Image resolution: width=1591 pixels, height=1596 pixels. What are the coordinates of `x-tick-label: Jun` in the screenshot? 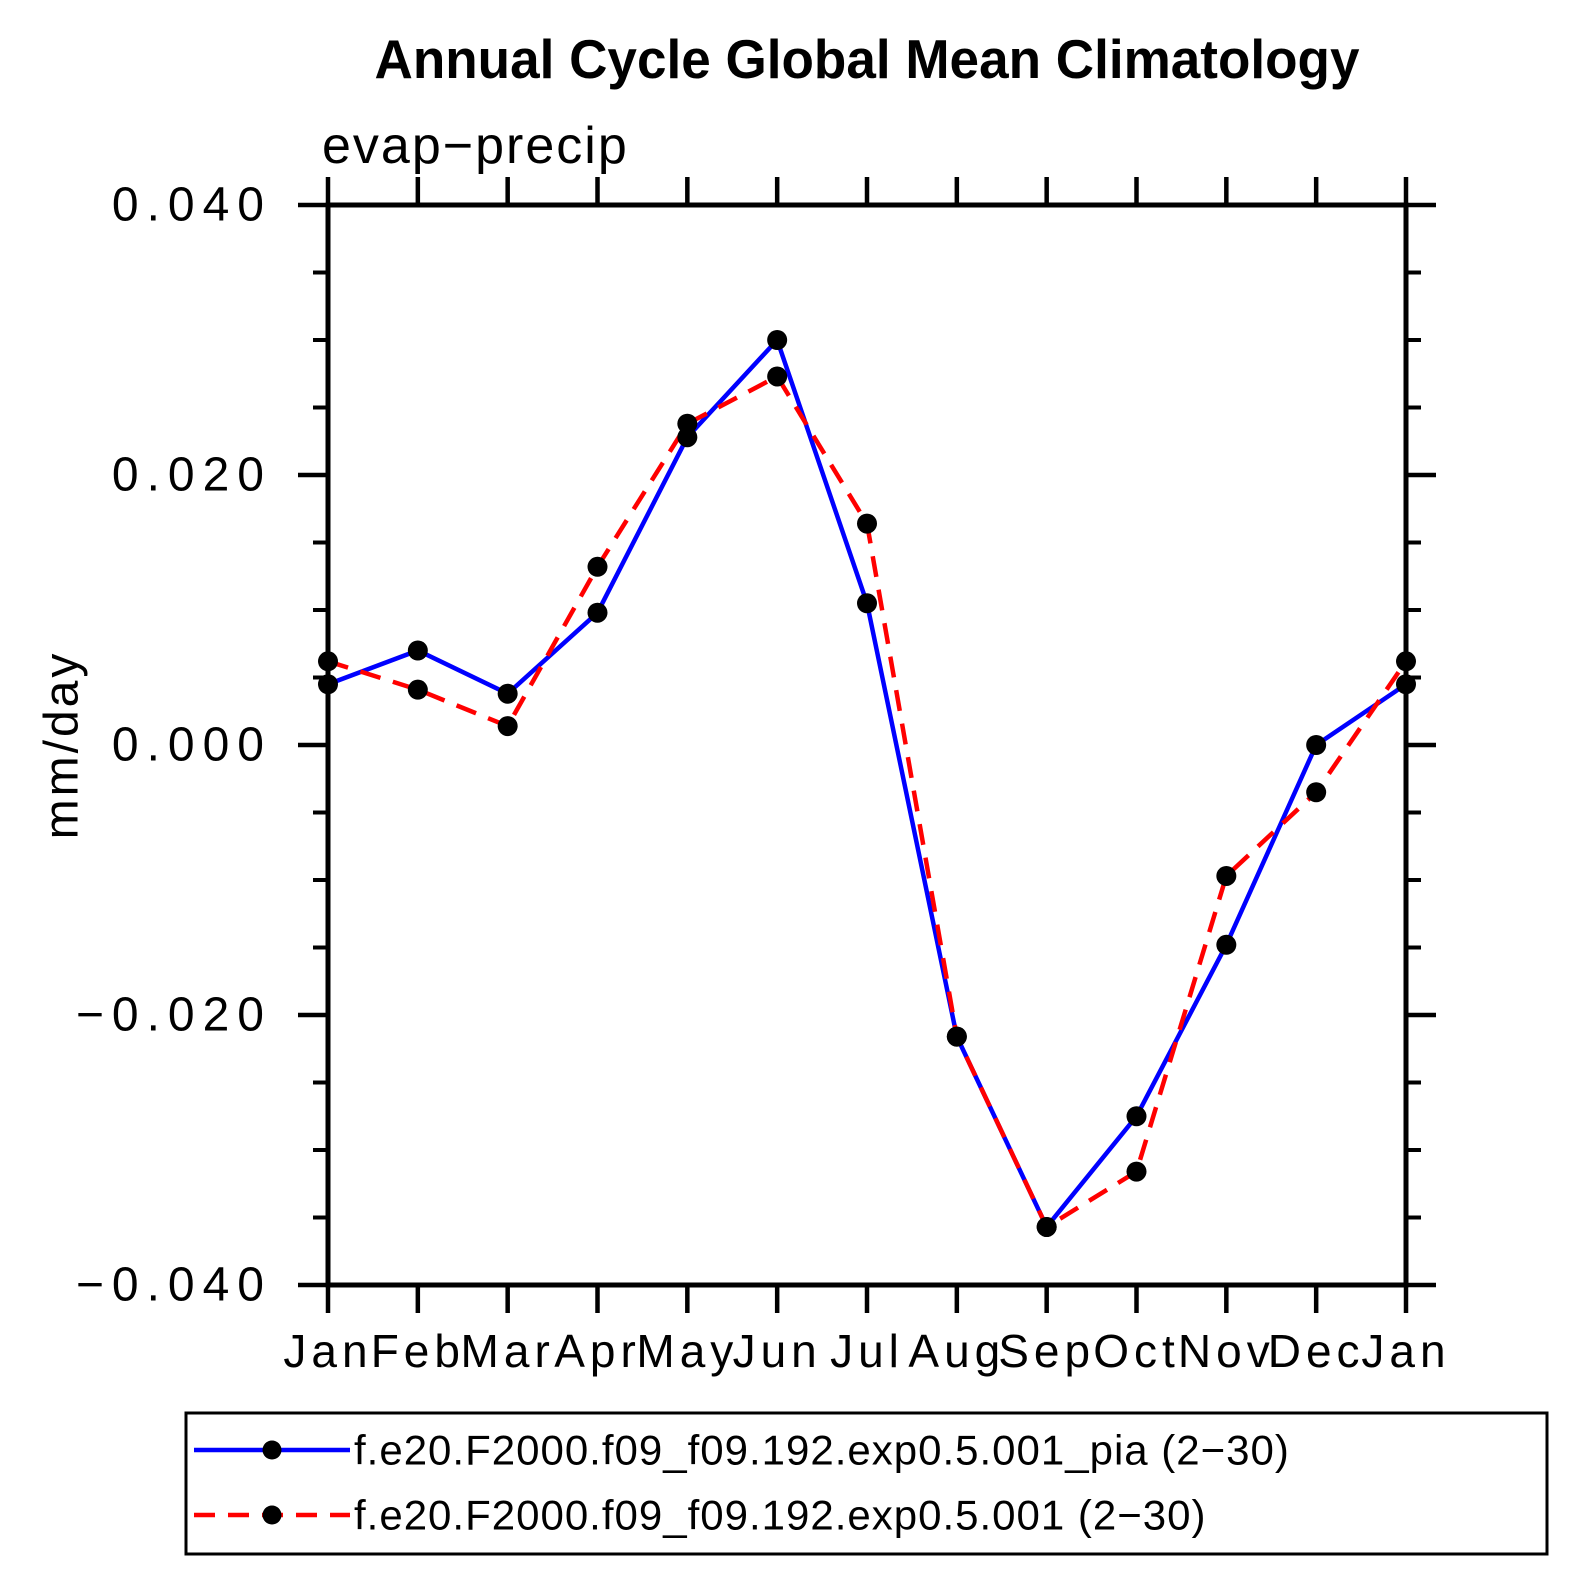 It's located at (777, 1351).